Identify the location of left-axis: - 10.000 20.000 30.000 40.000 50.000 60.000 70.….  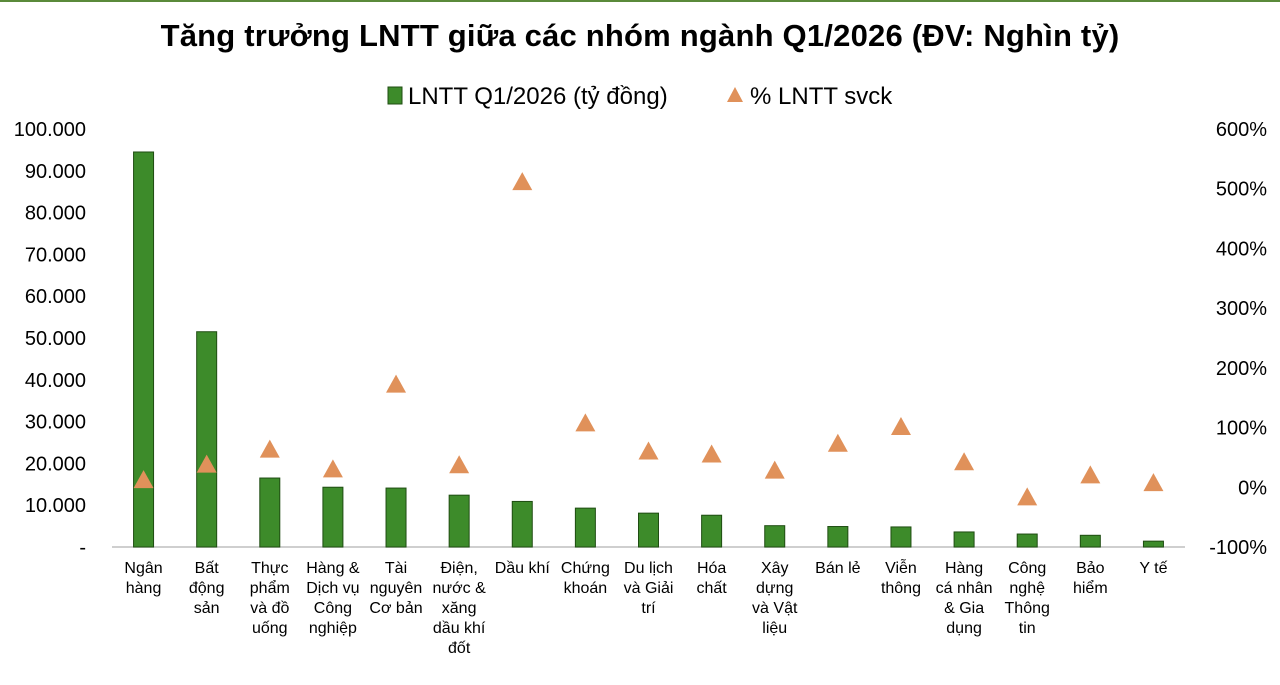
(50, 339).